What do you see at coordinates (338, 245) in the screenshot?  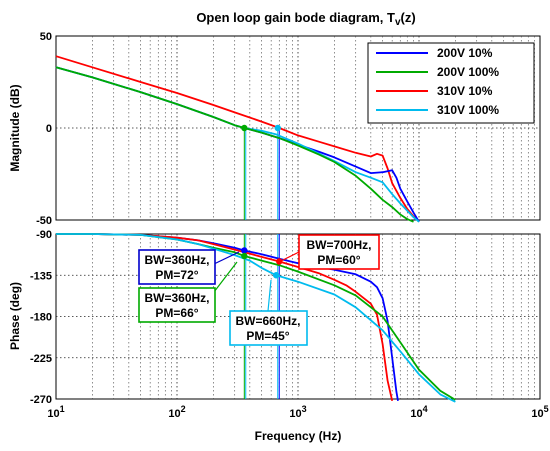 I see `annotation-bw-label: BW=700Hz,` at bounding box center [338, 245].